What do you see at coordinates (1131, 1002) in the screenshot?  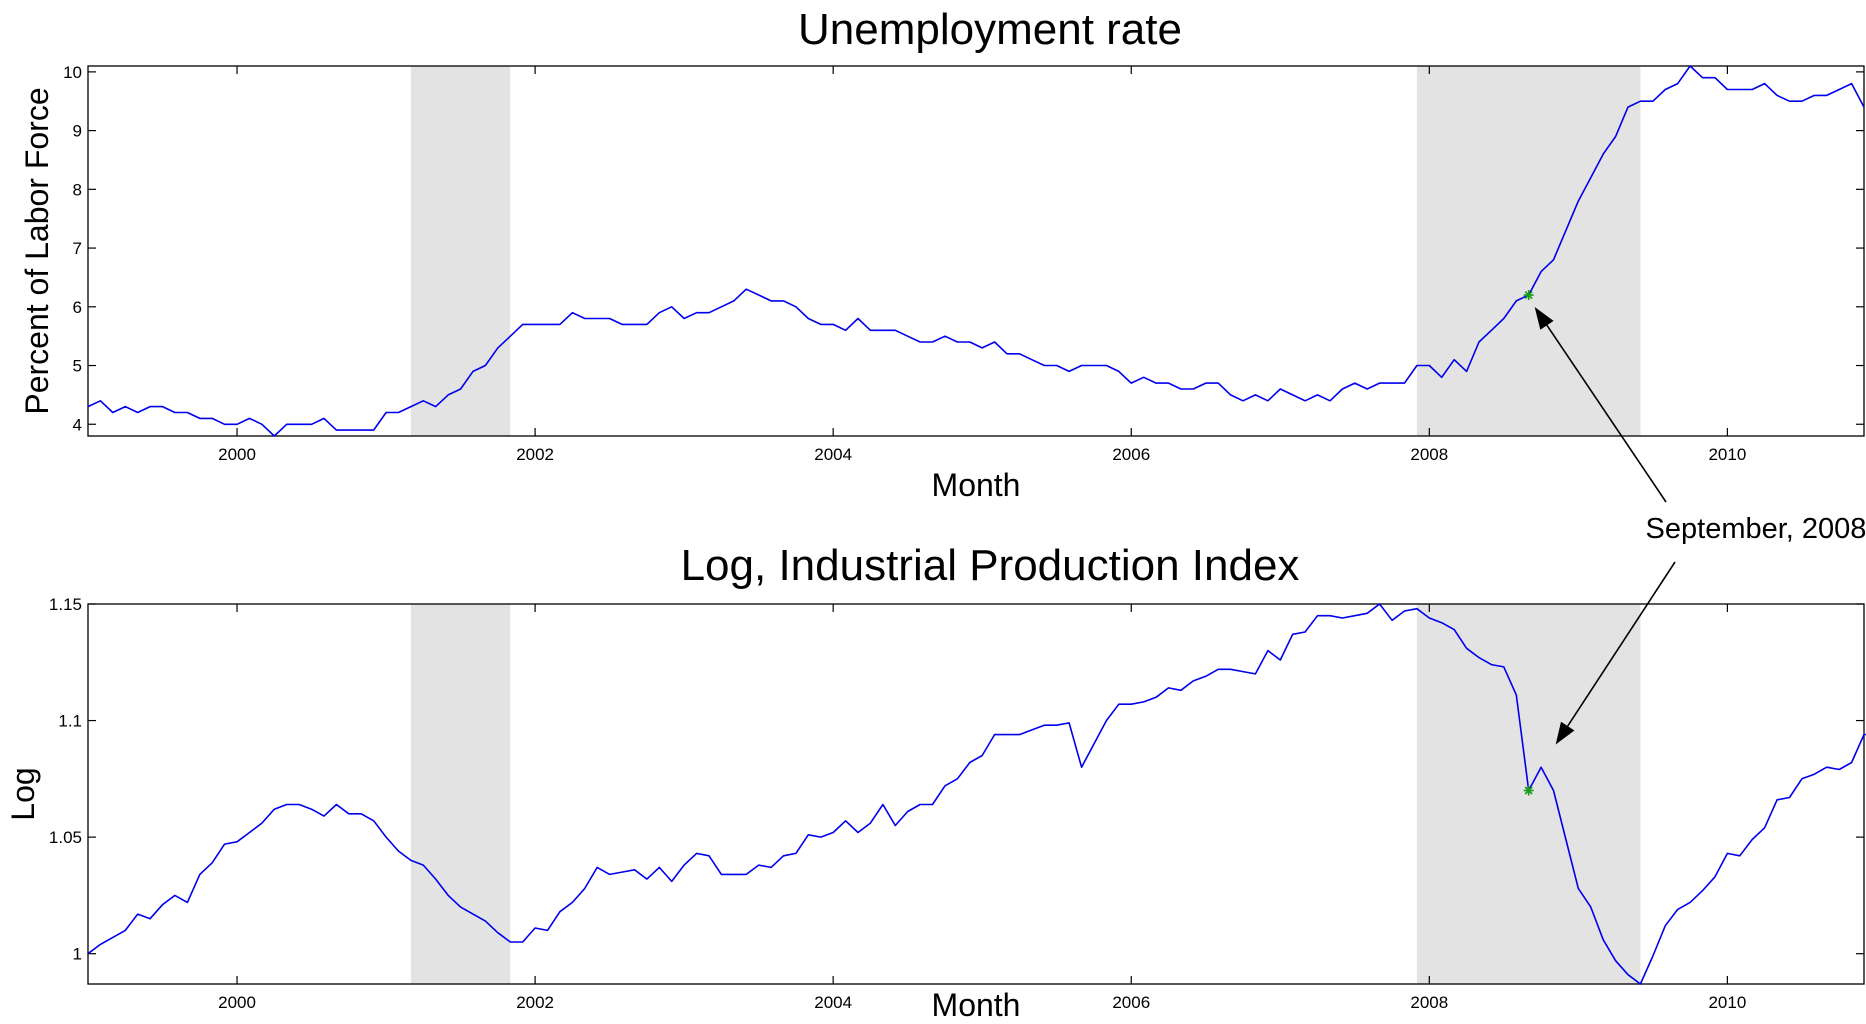 I see `industrial-production-x-tick-label: 2006` at bounding box center [1131, 1002].